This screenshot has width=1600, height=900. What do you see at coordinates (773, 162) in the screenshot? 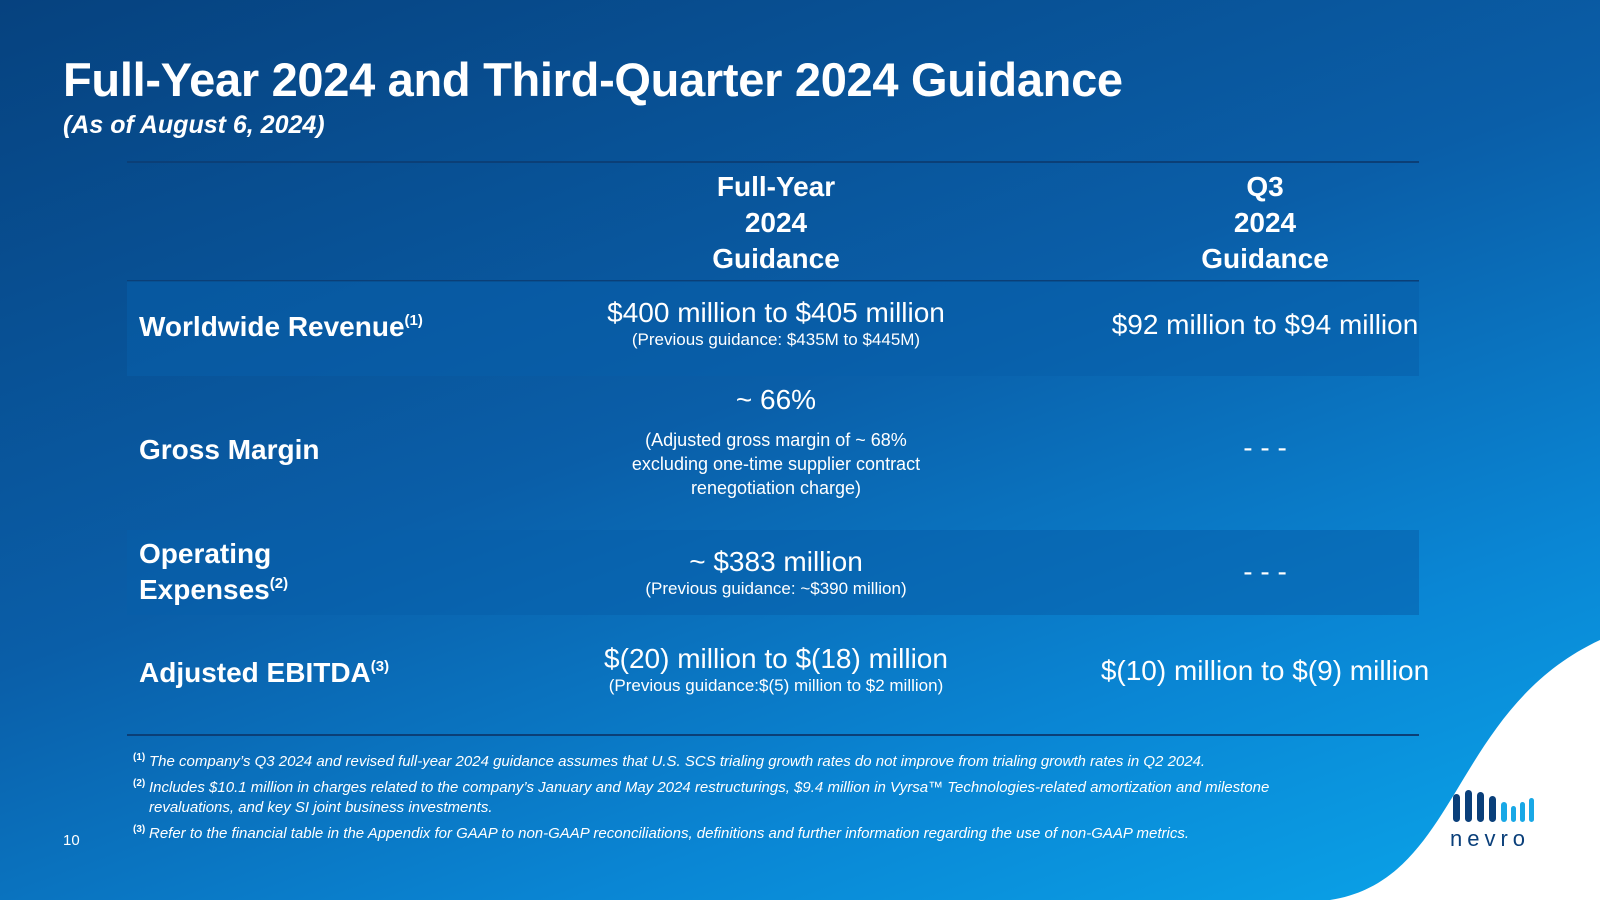
I see `table-top-rule` at bounding box center [773, 162].